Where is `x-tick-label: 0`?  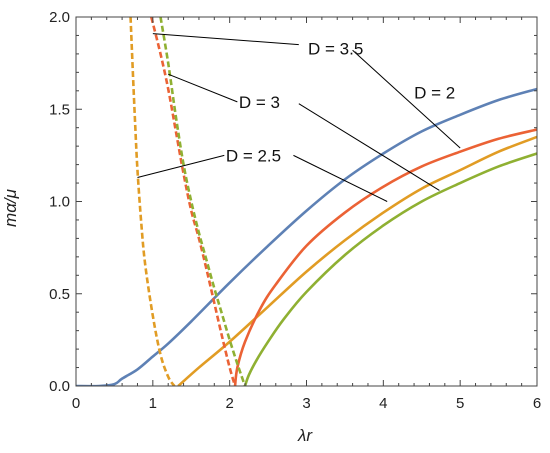 x-tick-label: 0 is located at coordinates (76, 403).